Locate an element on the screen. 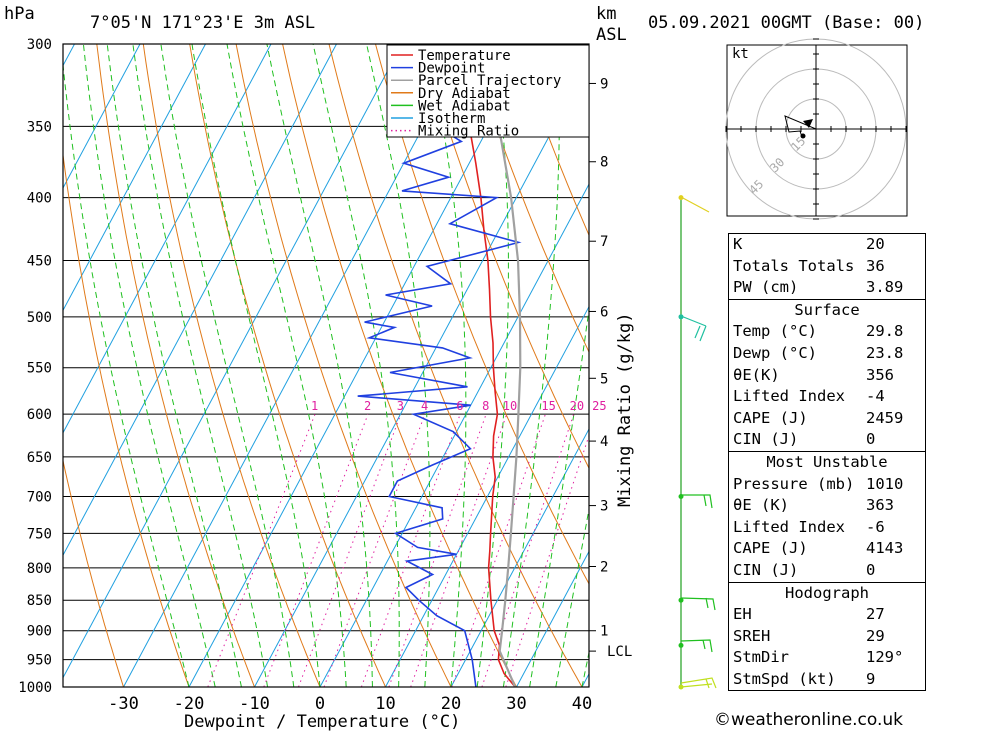 This screenshot has height=733, width=1000. pressure-tick-label: 550 is located at coordinates (39, 369).